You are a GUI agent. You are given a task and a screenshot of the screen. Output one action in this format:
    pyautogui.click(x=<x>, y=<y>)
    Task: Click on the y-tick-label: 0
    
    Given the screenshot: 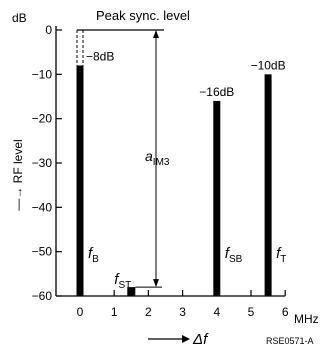 What is the action you would take?
    pyautogui.click(x=48, y=30)
    